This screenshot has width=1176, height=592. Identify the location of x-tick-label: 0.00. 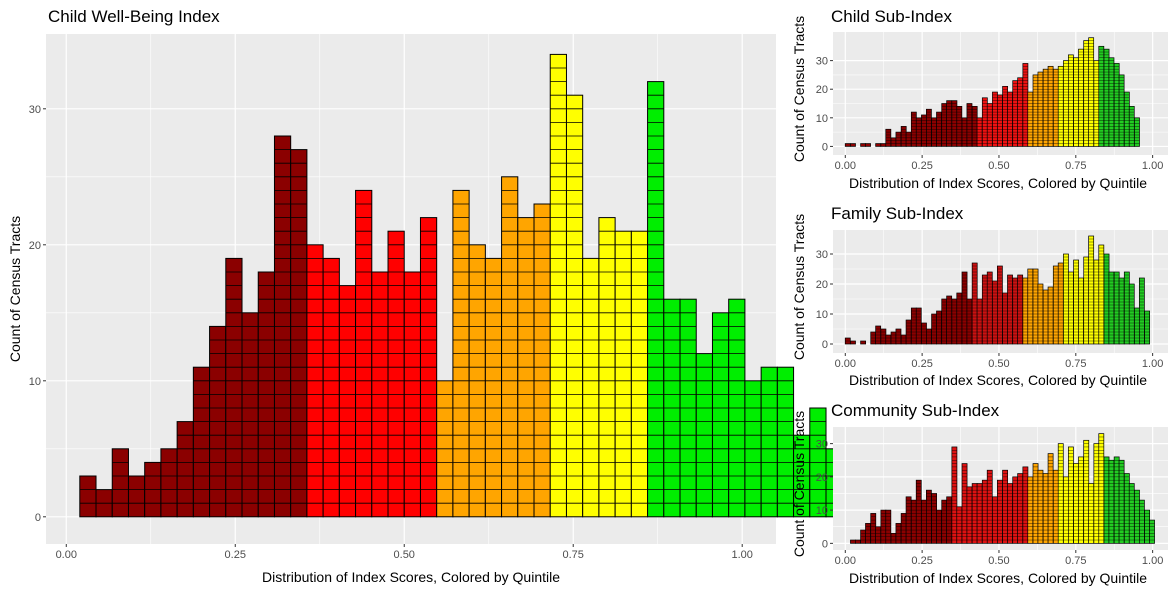
(845, 364).